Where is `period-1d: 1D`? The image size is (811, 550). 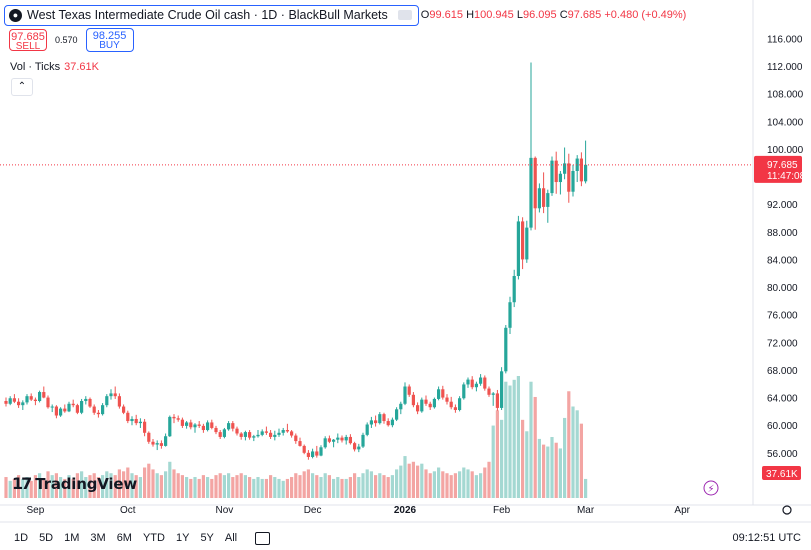
period-1d: 1D is located at coordinates (21, 538).